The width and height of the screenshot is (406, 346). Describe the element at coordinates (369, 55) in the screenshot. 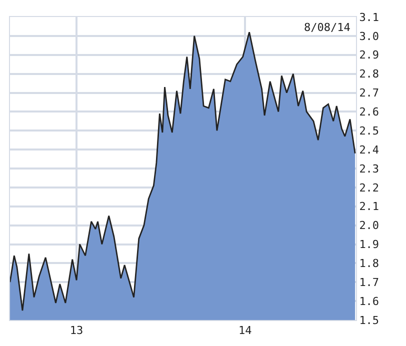

I see `y-tick-label: 2.9` at that location.